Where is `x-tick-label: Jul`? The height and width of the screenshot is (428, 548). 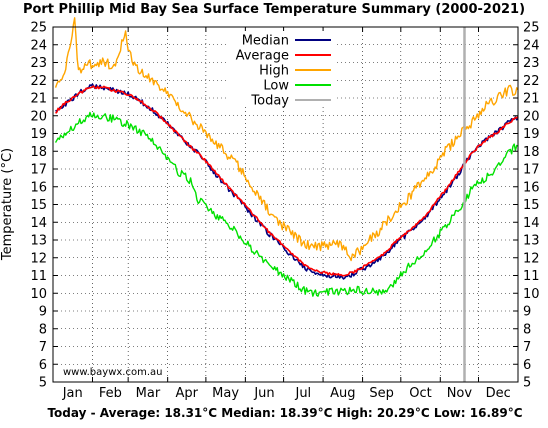
x-tick-label: Jul is located at coordinates (302, 393).